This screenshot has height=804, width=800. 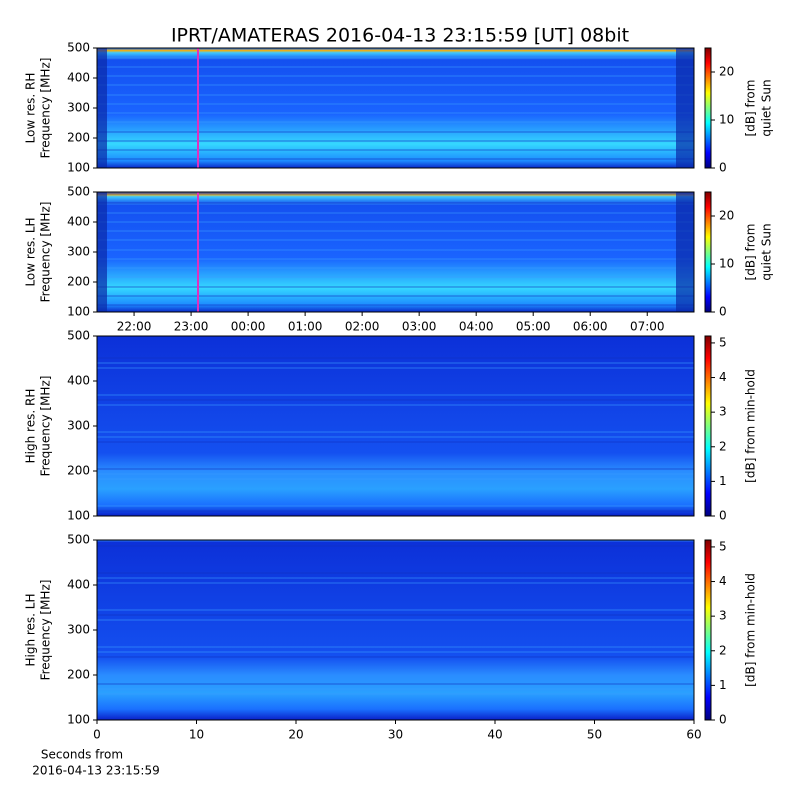 What do you see at coordinates (82, 755) in the screenshot?
I see `x-axis-label: Seconds from` at bounding box center [82, 755].